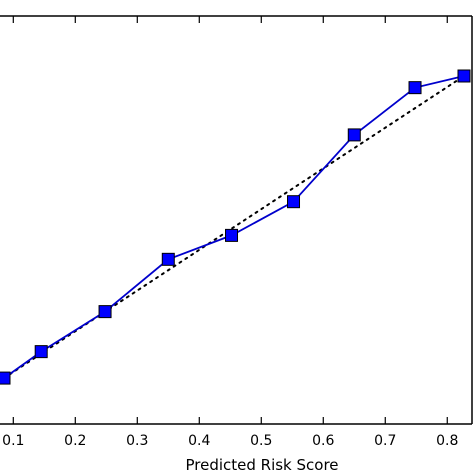 This screenshot has height=474, width=474. What do you see at coordinates (230, 441) in the screenshot?
I see `x-axis-tick-labels: 0.1 0.2 0.3 0.4 0.5 0.6 0.7 0.8` at bounding box center [230, 441].